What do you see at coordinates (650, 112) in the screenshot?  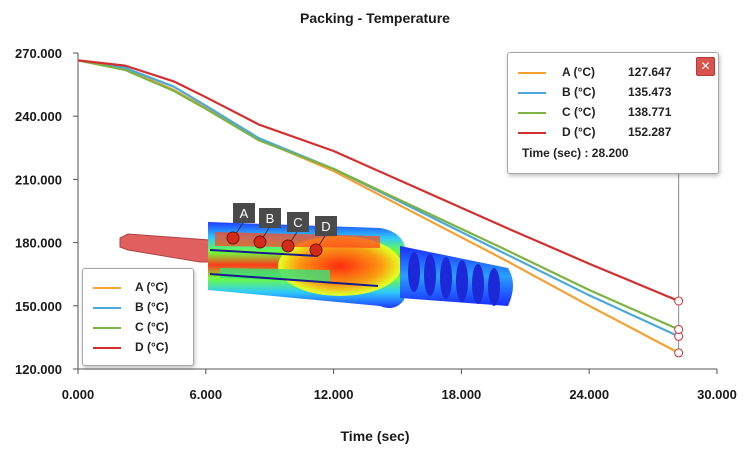 I see `readout-value-c: 138.771` at bounding box center [650, 112].